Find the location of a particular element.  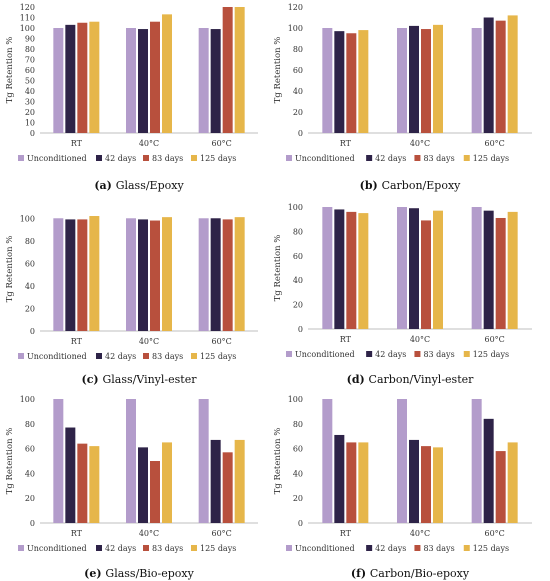

panel-name: Carbon/Epoxy is located at coordinates (422, 185).